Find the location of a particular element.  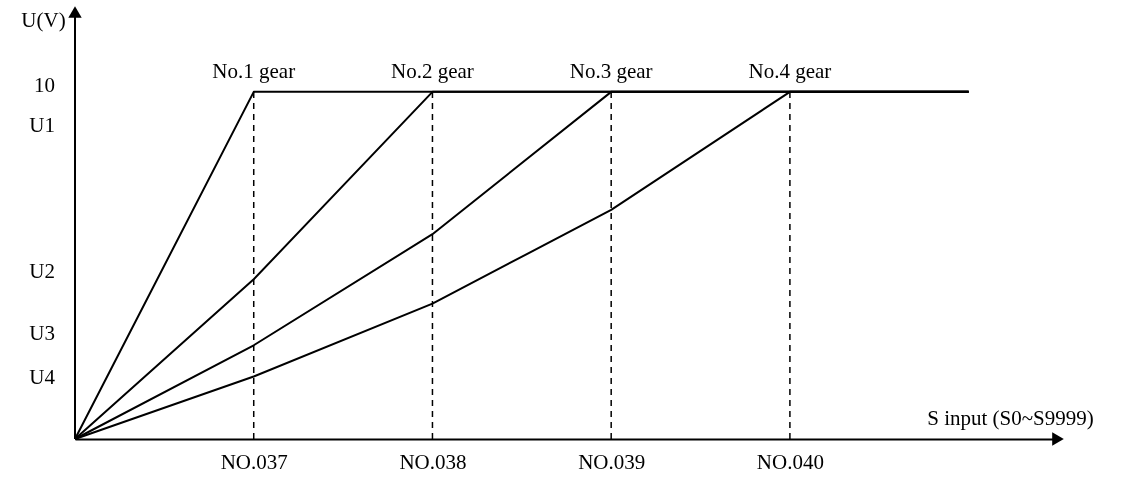

text: U1 is located at coordinates (42, 125).